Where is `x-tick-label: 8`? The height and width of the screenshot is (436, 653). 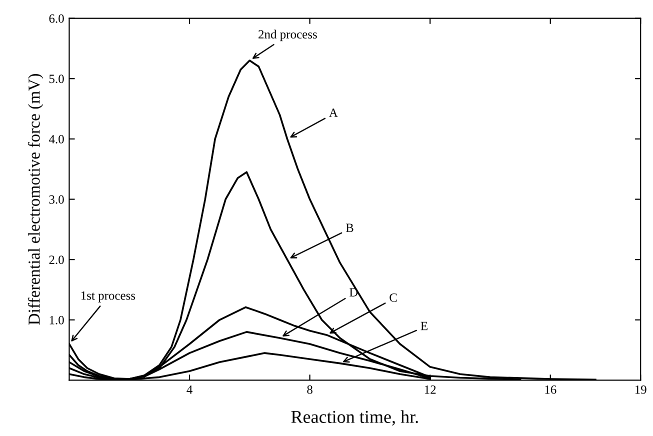 x-tick-label: 8 is located at coordinates (309, 389).